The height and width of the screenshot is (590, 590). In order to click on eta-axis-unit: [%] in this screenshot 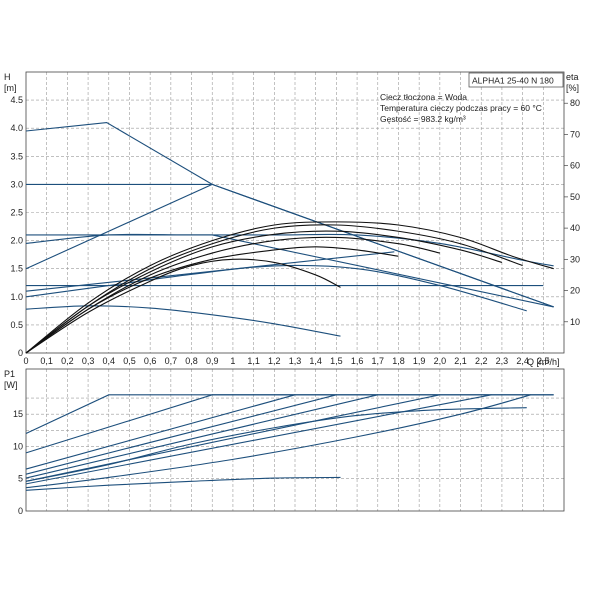, I will do `click(572, 88)`.